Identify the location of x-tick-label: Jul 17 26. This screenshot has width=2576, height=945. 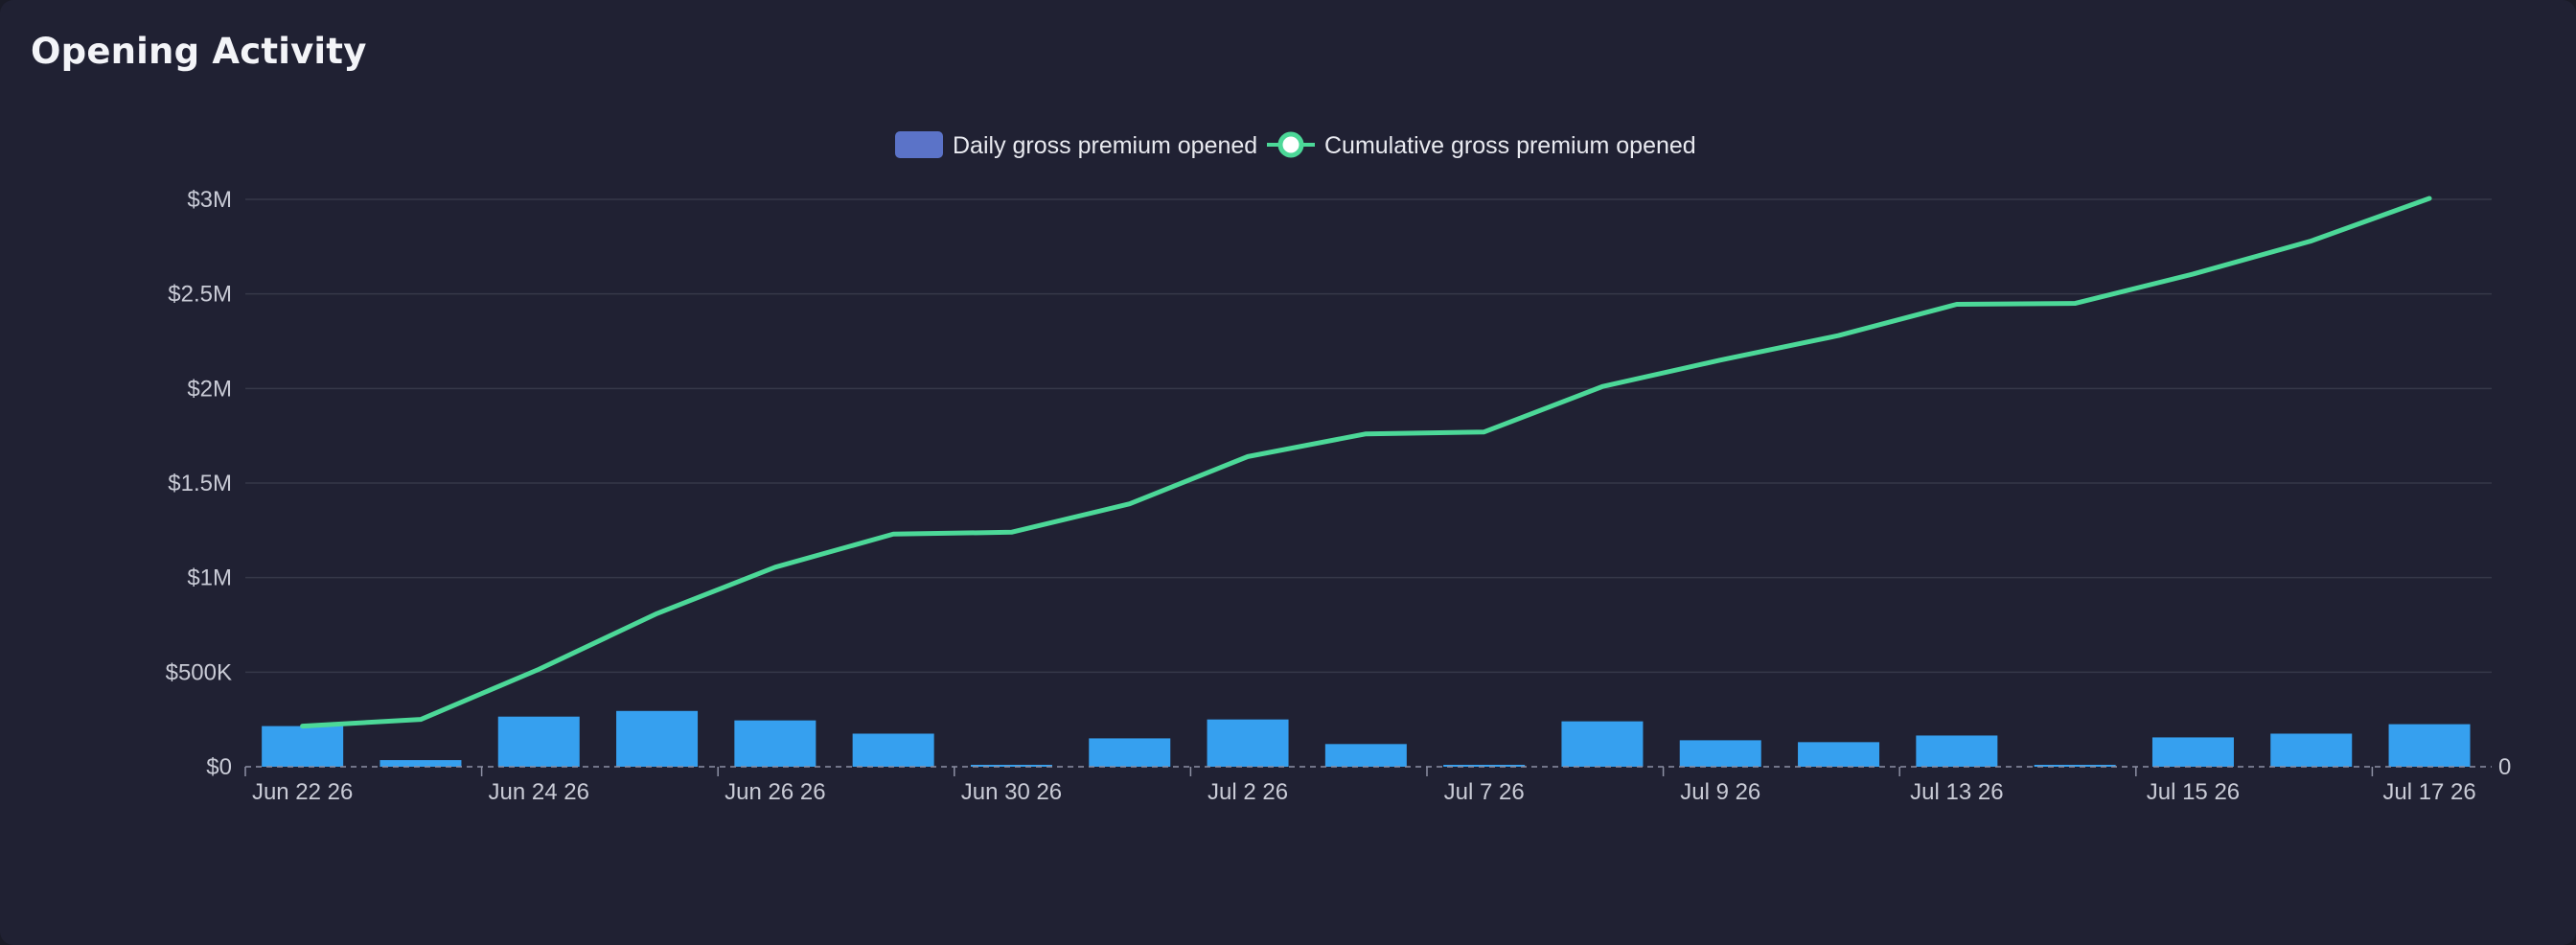
(2428, 792).